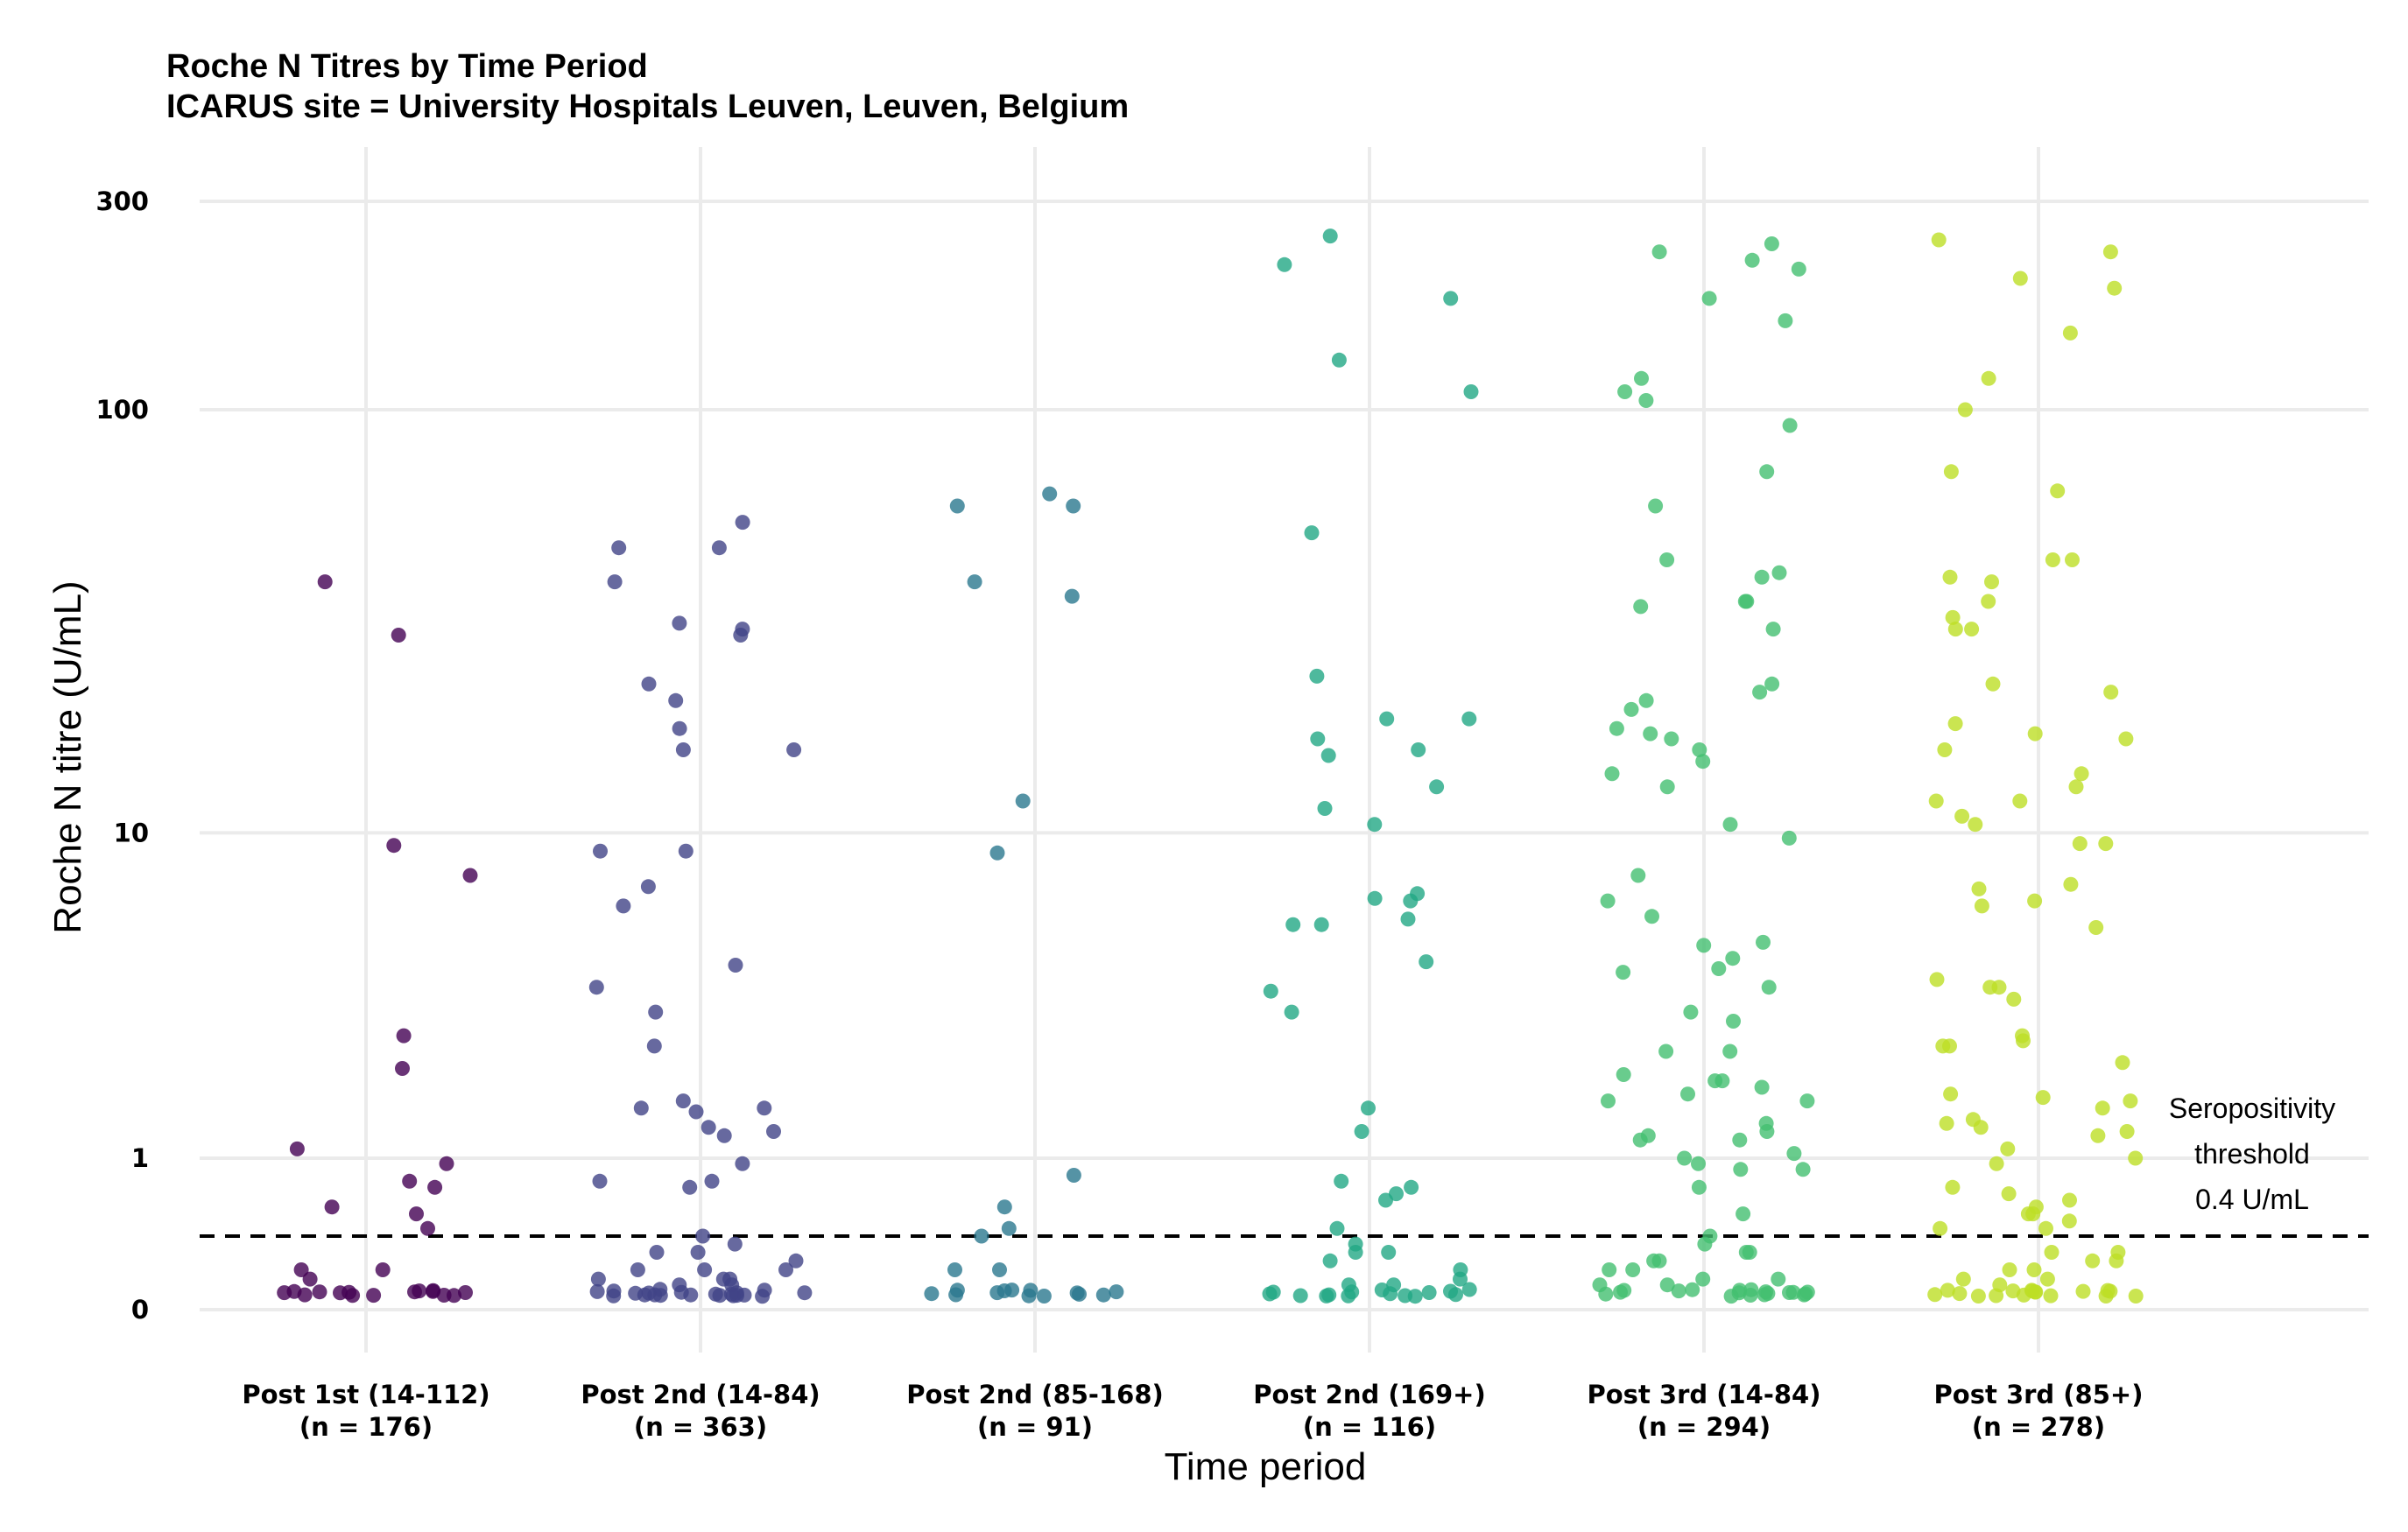  What do you see at coordinates (1035, 1427) in the screenshot?
I see `x-tick-count: (n = 91)` at bounding box center [1035, 1427].